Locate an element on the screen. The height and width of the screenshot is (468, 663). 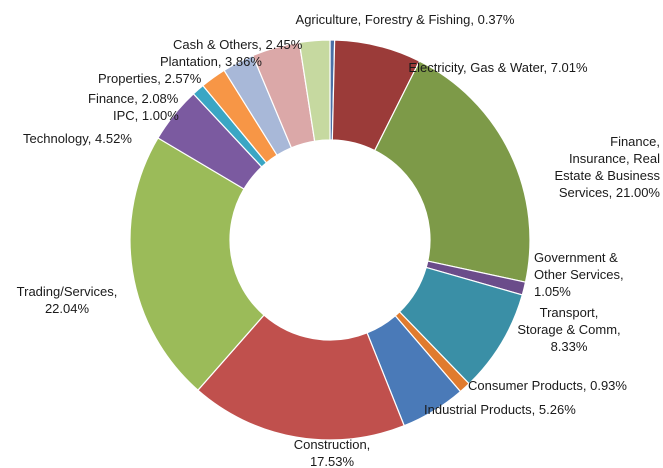
slice-finance-insurance-real-estate-business-services is located at coordinates (452, 171).